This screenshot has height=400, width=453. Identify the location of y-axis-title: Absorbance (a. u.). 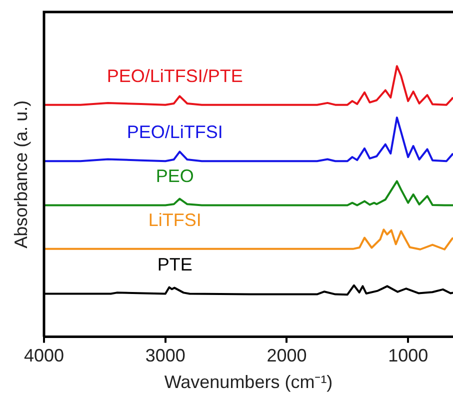
(20, 174).